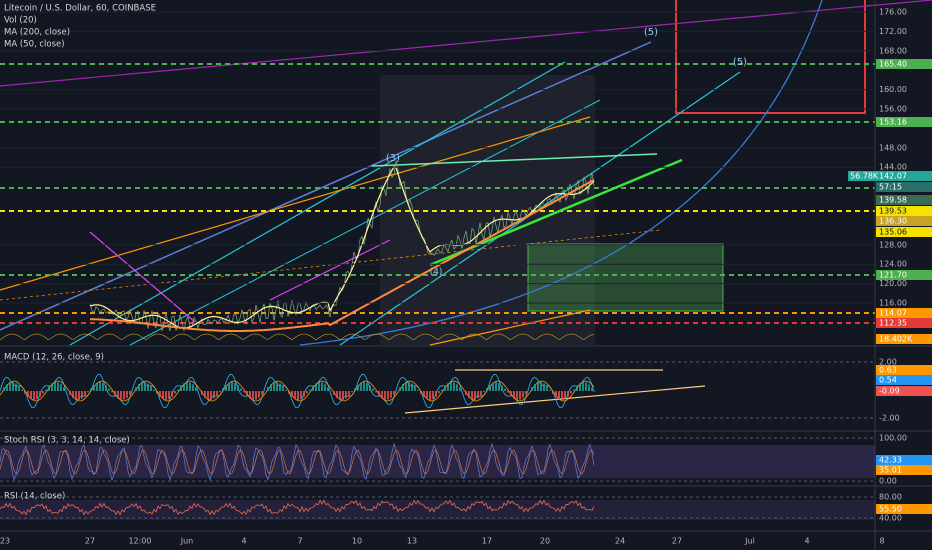  What do you see at coordinates (5, 541) in the screenshot?
I see `time-label: 23` at bounding box center [5, 541].